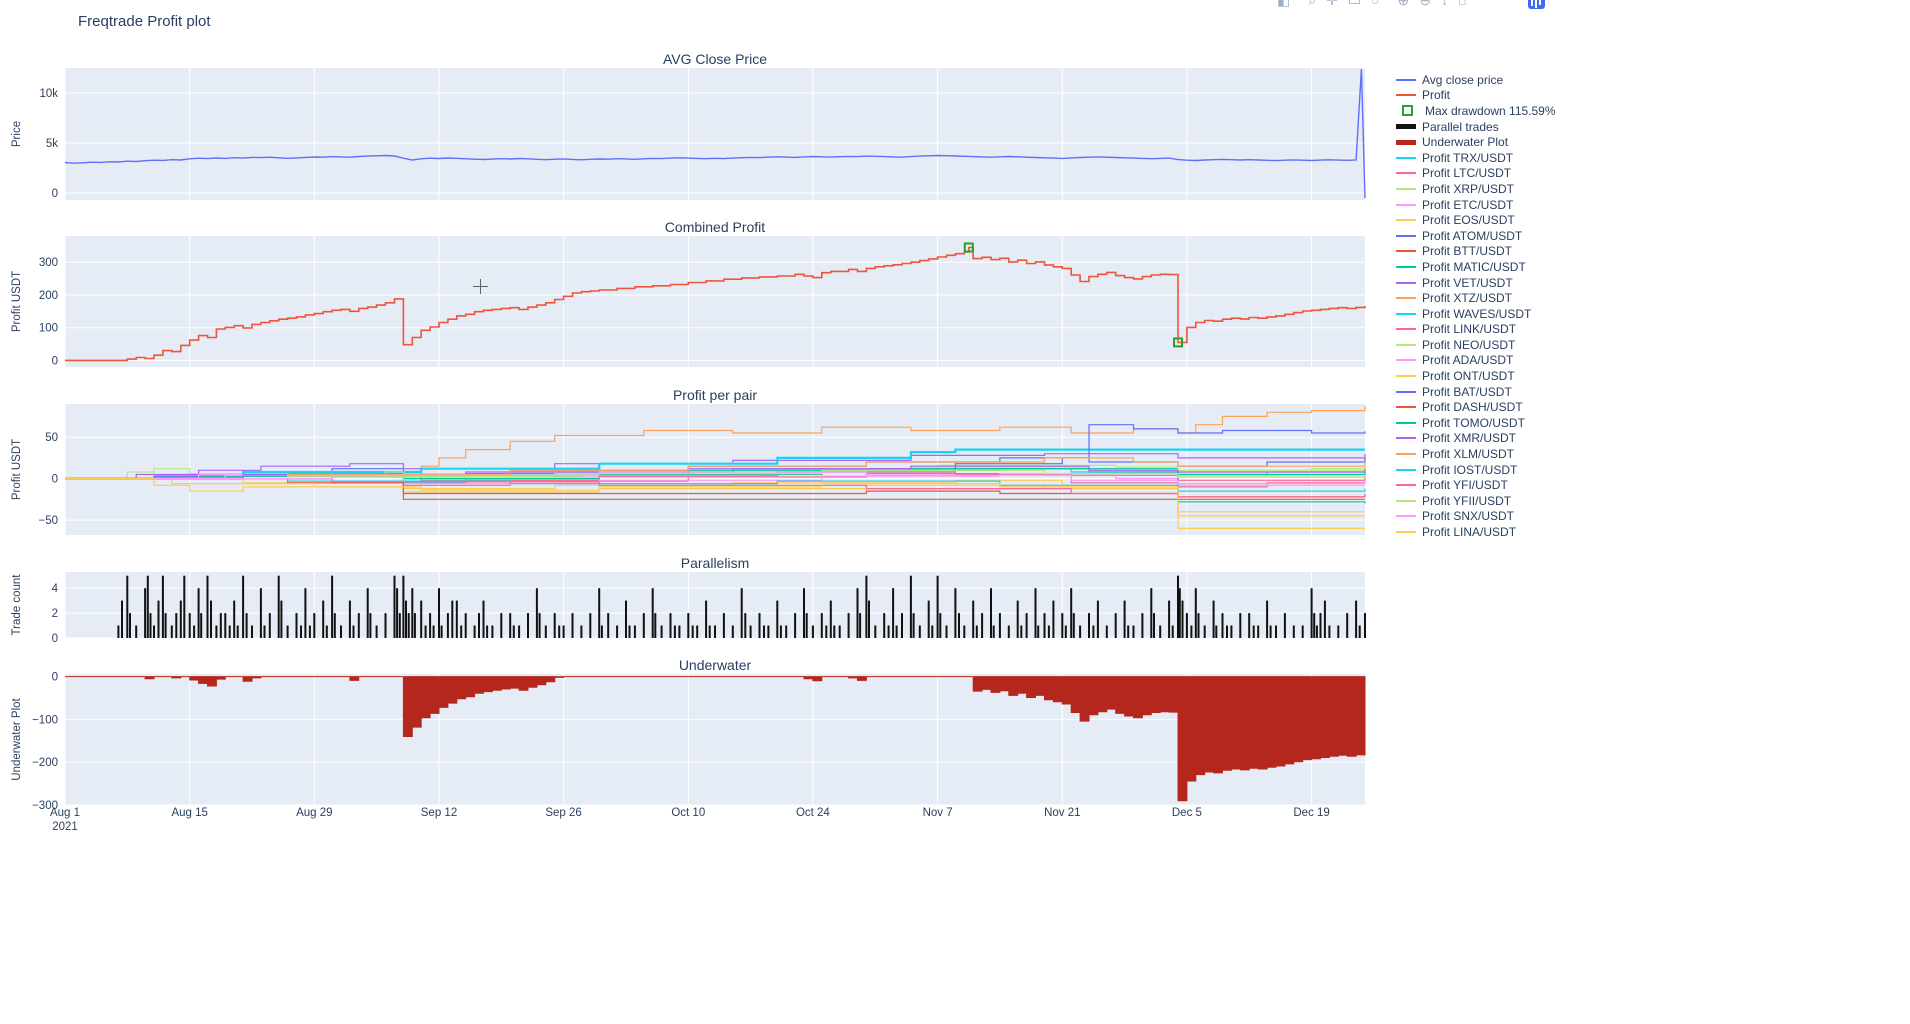 The height and width of the screenshot is (1024, 1910). What do you see at coordinates (1536, 4) in the screenshot?
I see `plotly-logo` at bounding box center [1536, 4].